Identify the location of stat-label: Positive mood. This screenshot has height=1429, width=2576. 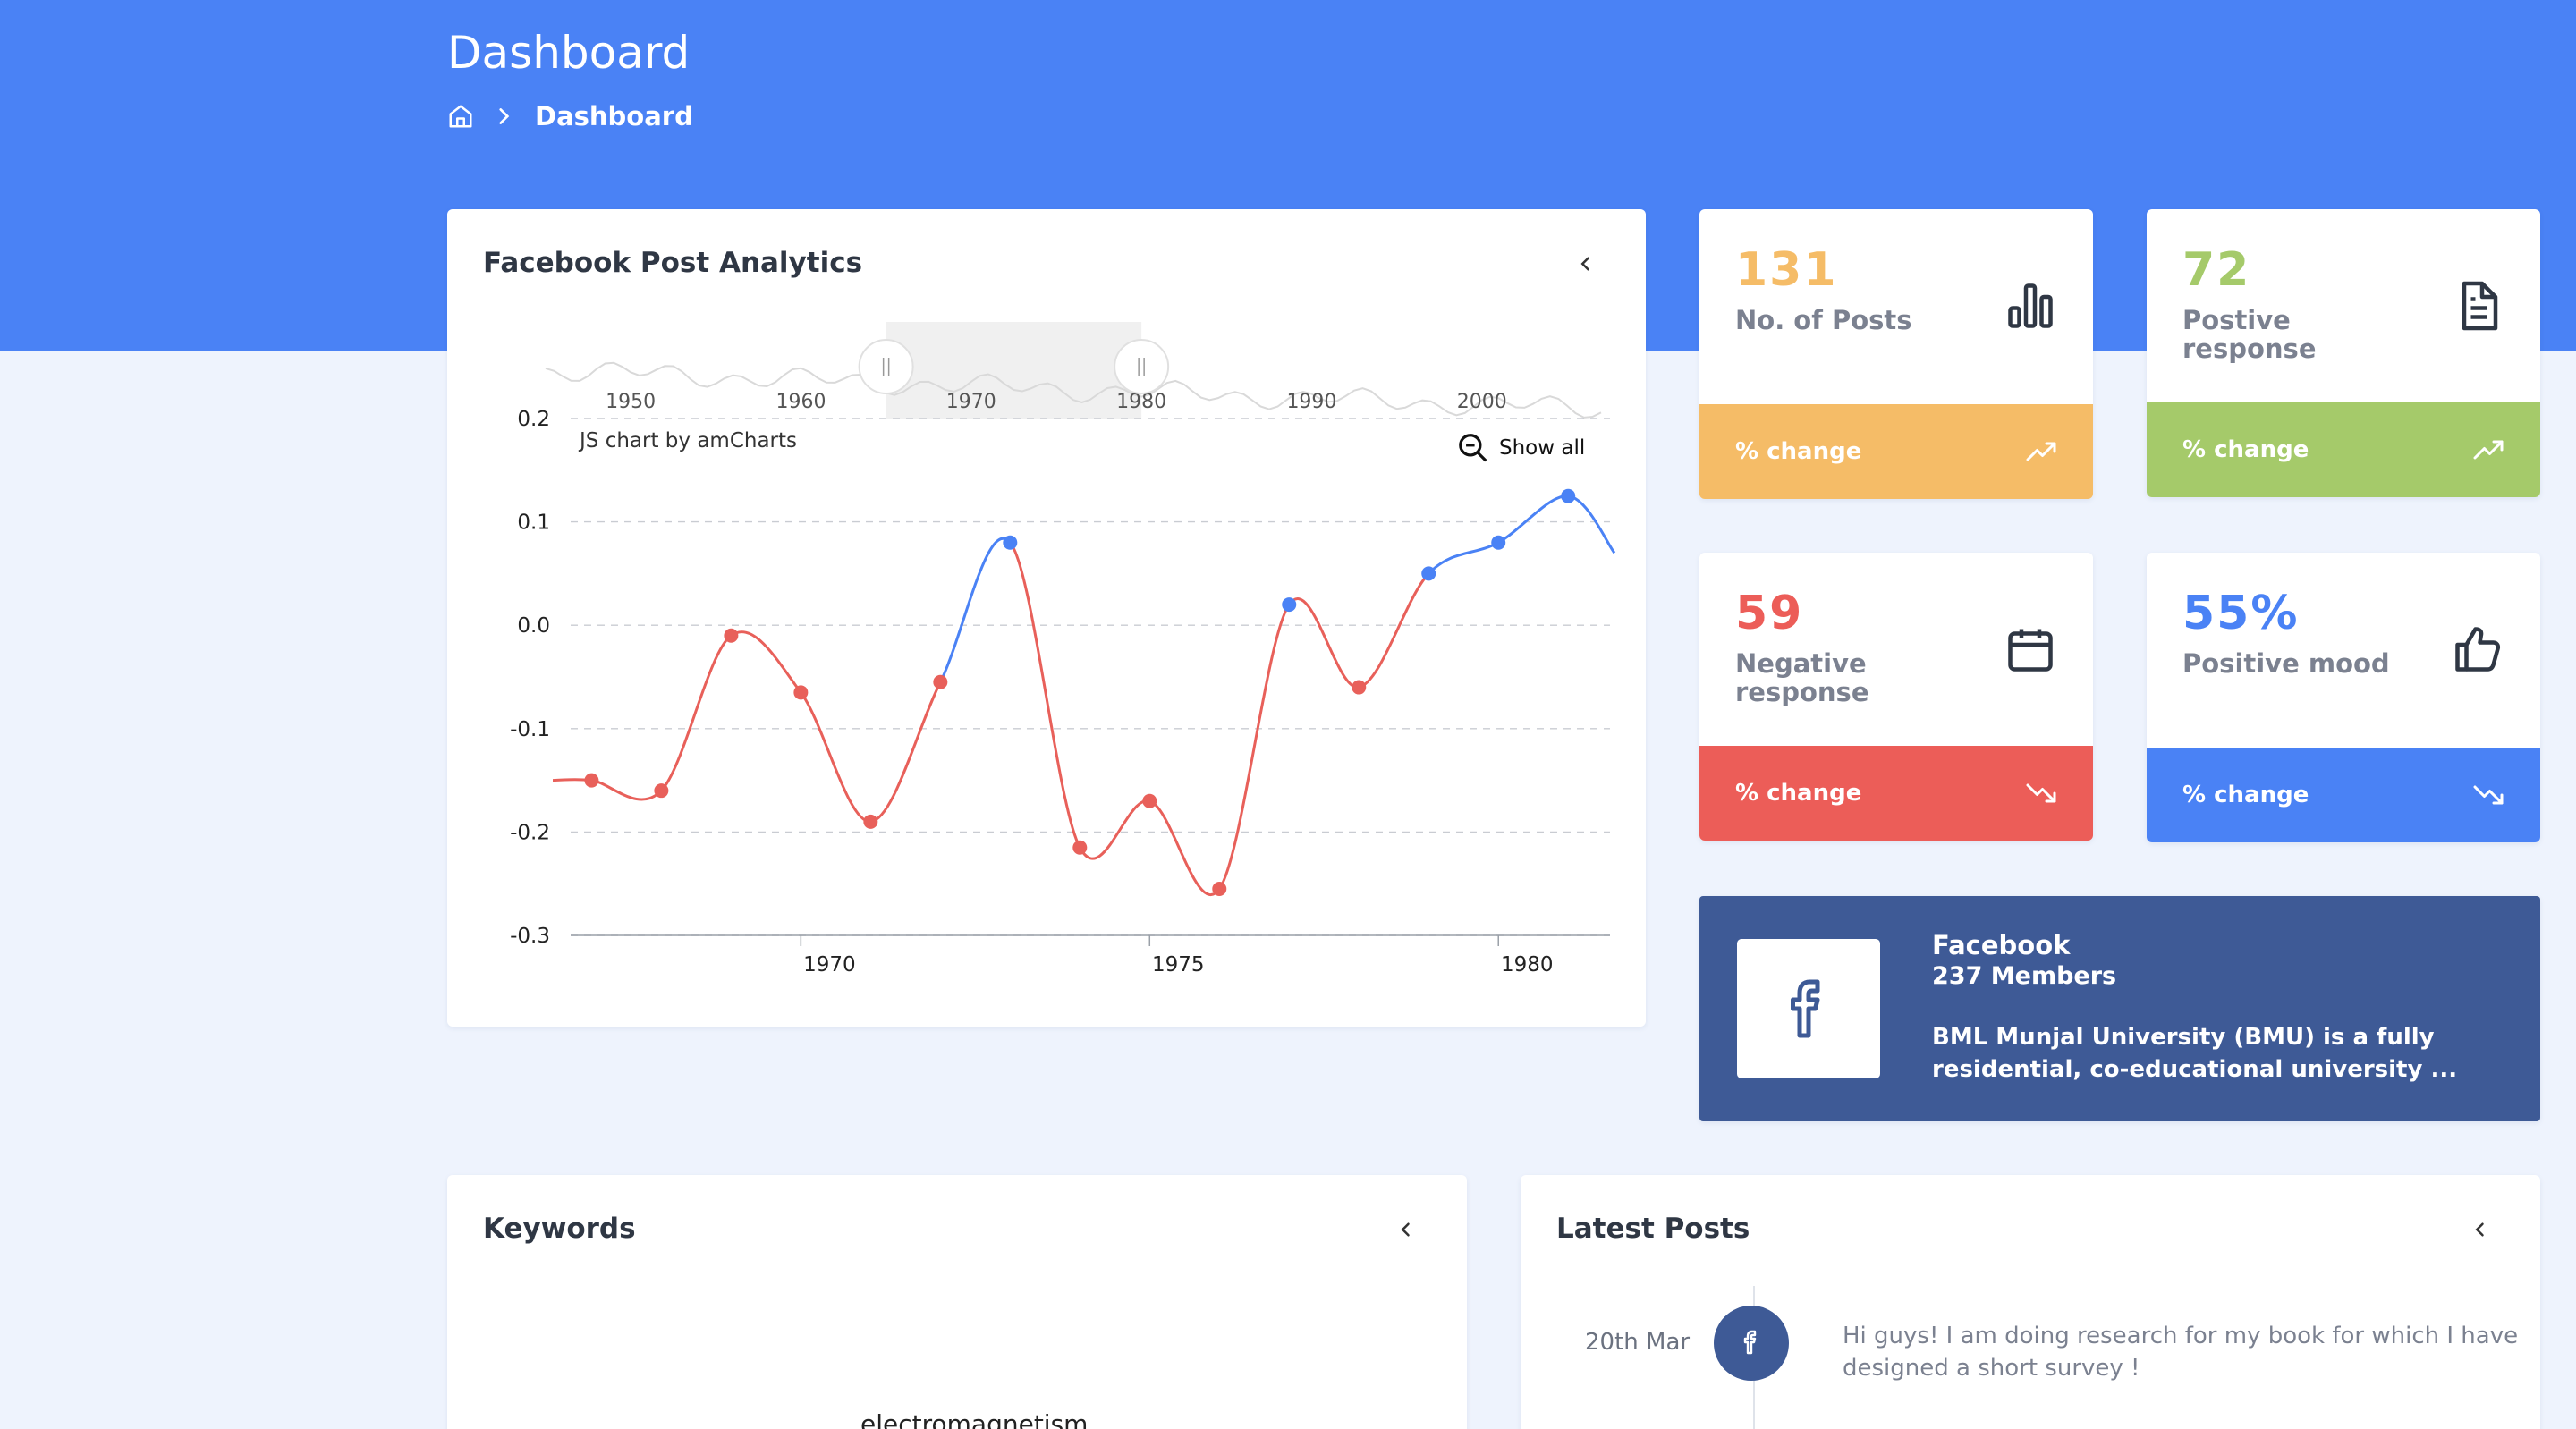
(2286, 663).